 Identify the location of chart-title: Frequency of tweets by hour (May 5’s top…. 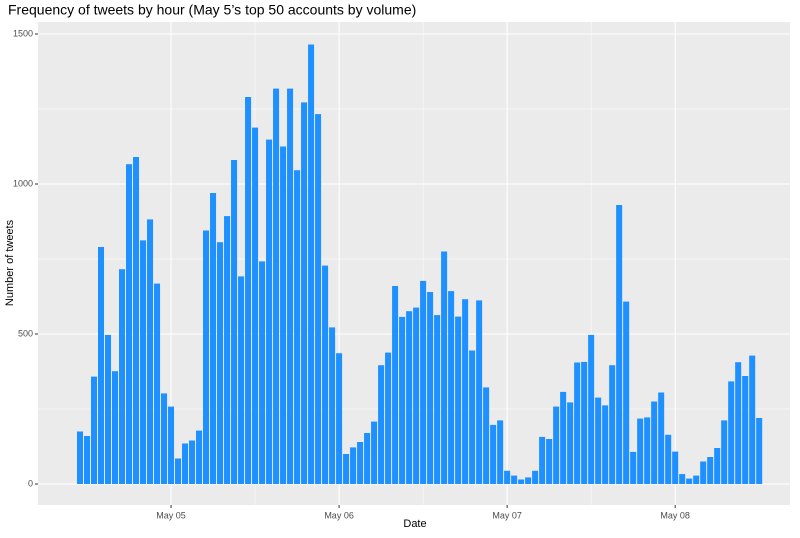
(212, 10).